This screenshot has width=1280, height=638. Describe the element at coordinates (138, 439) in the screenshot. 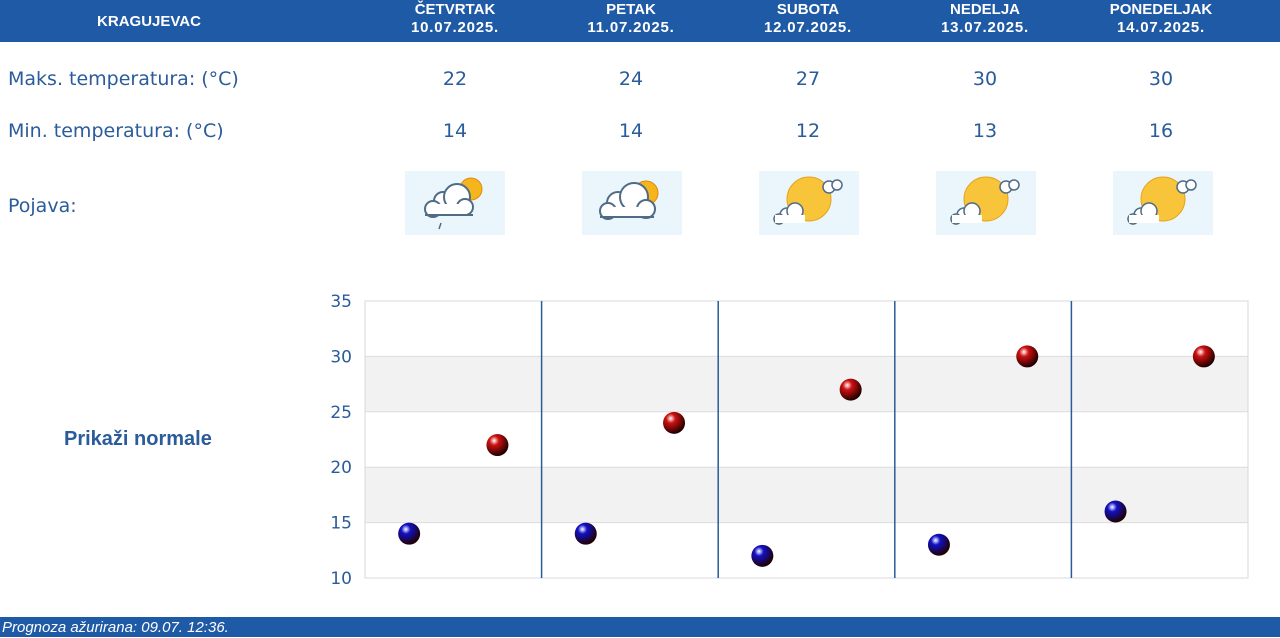

I see `show-normals-link: Prikaži normale` at that location.